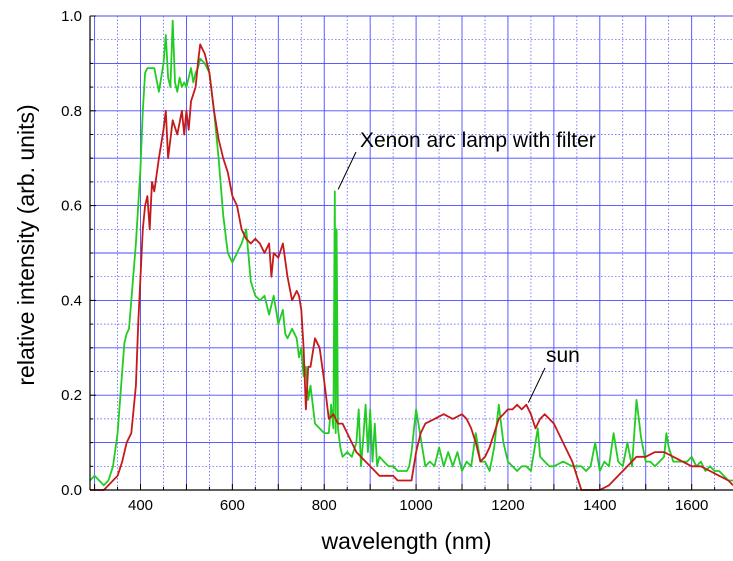  I want to click on y-tick-label: 0.8, so click(71, 111).